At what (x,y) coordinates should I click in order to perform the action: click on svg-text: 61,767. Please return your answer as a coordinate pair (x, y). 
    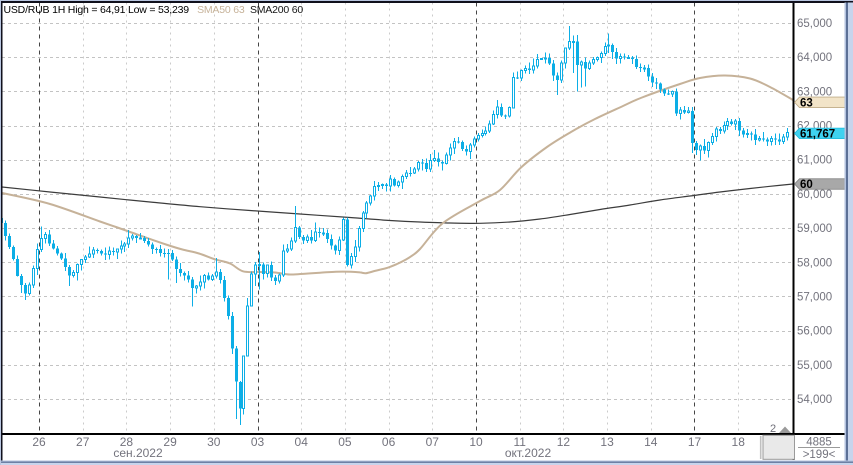
    Looking at the image, I should click on (817, 134).